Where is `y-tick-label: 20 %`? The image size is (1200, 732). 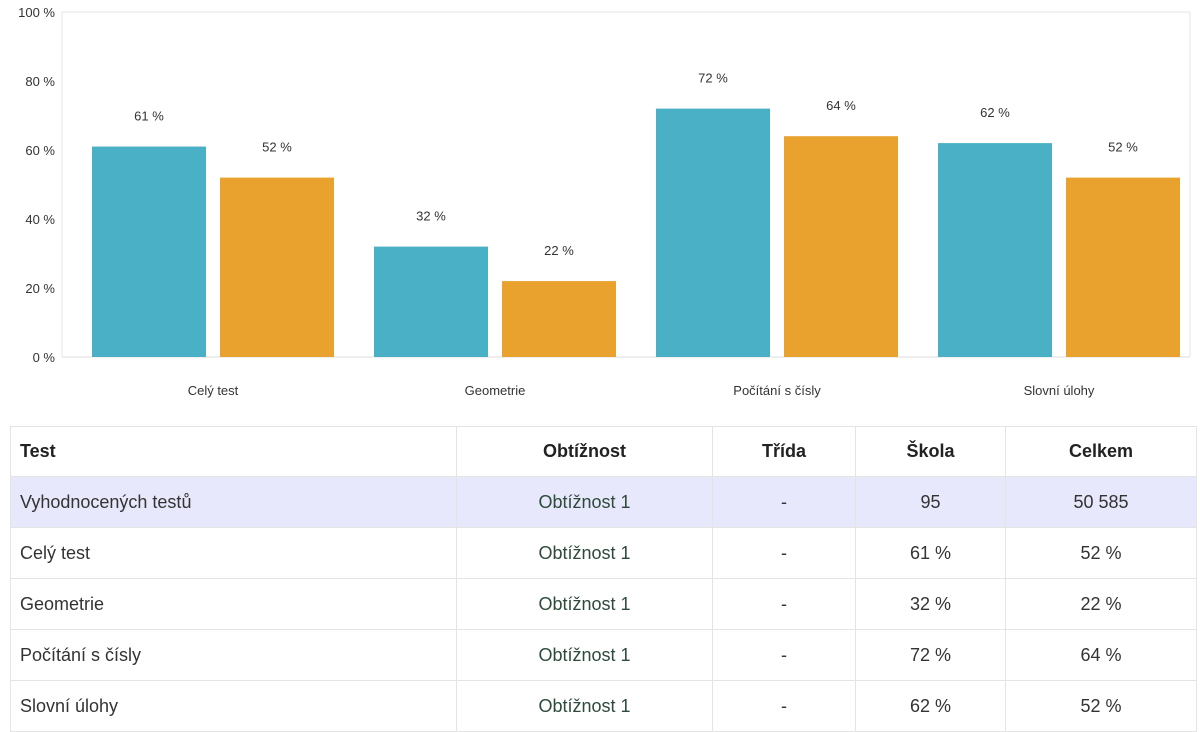 y-tick-label: 20 % is located at coordinates (40, 288).